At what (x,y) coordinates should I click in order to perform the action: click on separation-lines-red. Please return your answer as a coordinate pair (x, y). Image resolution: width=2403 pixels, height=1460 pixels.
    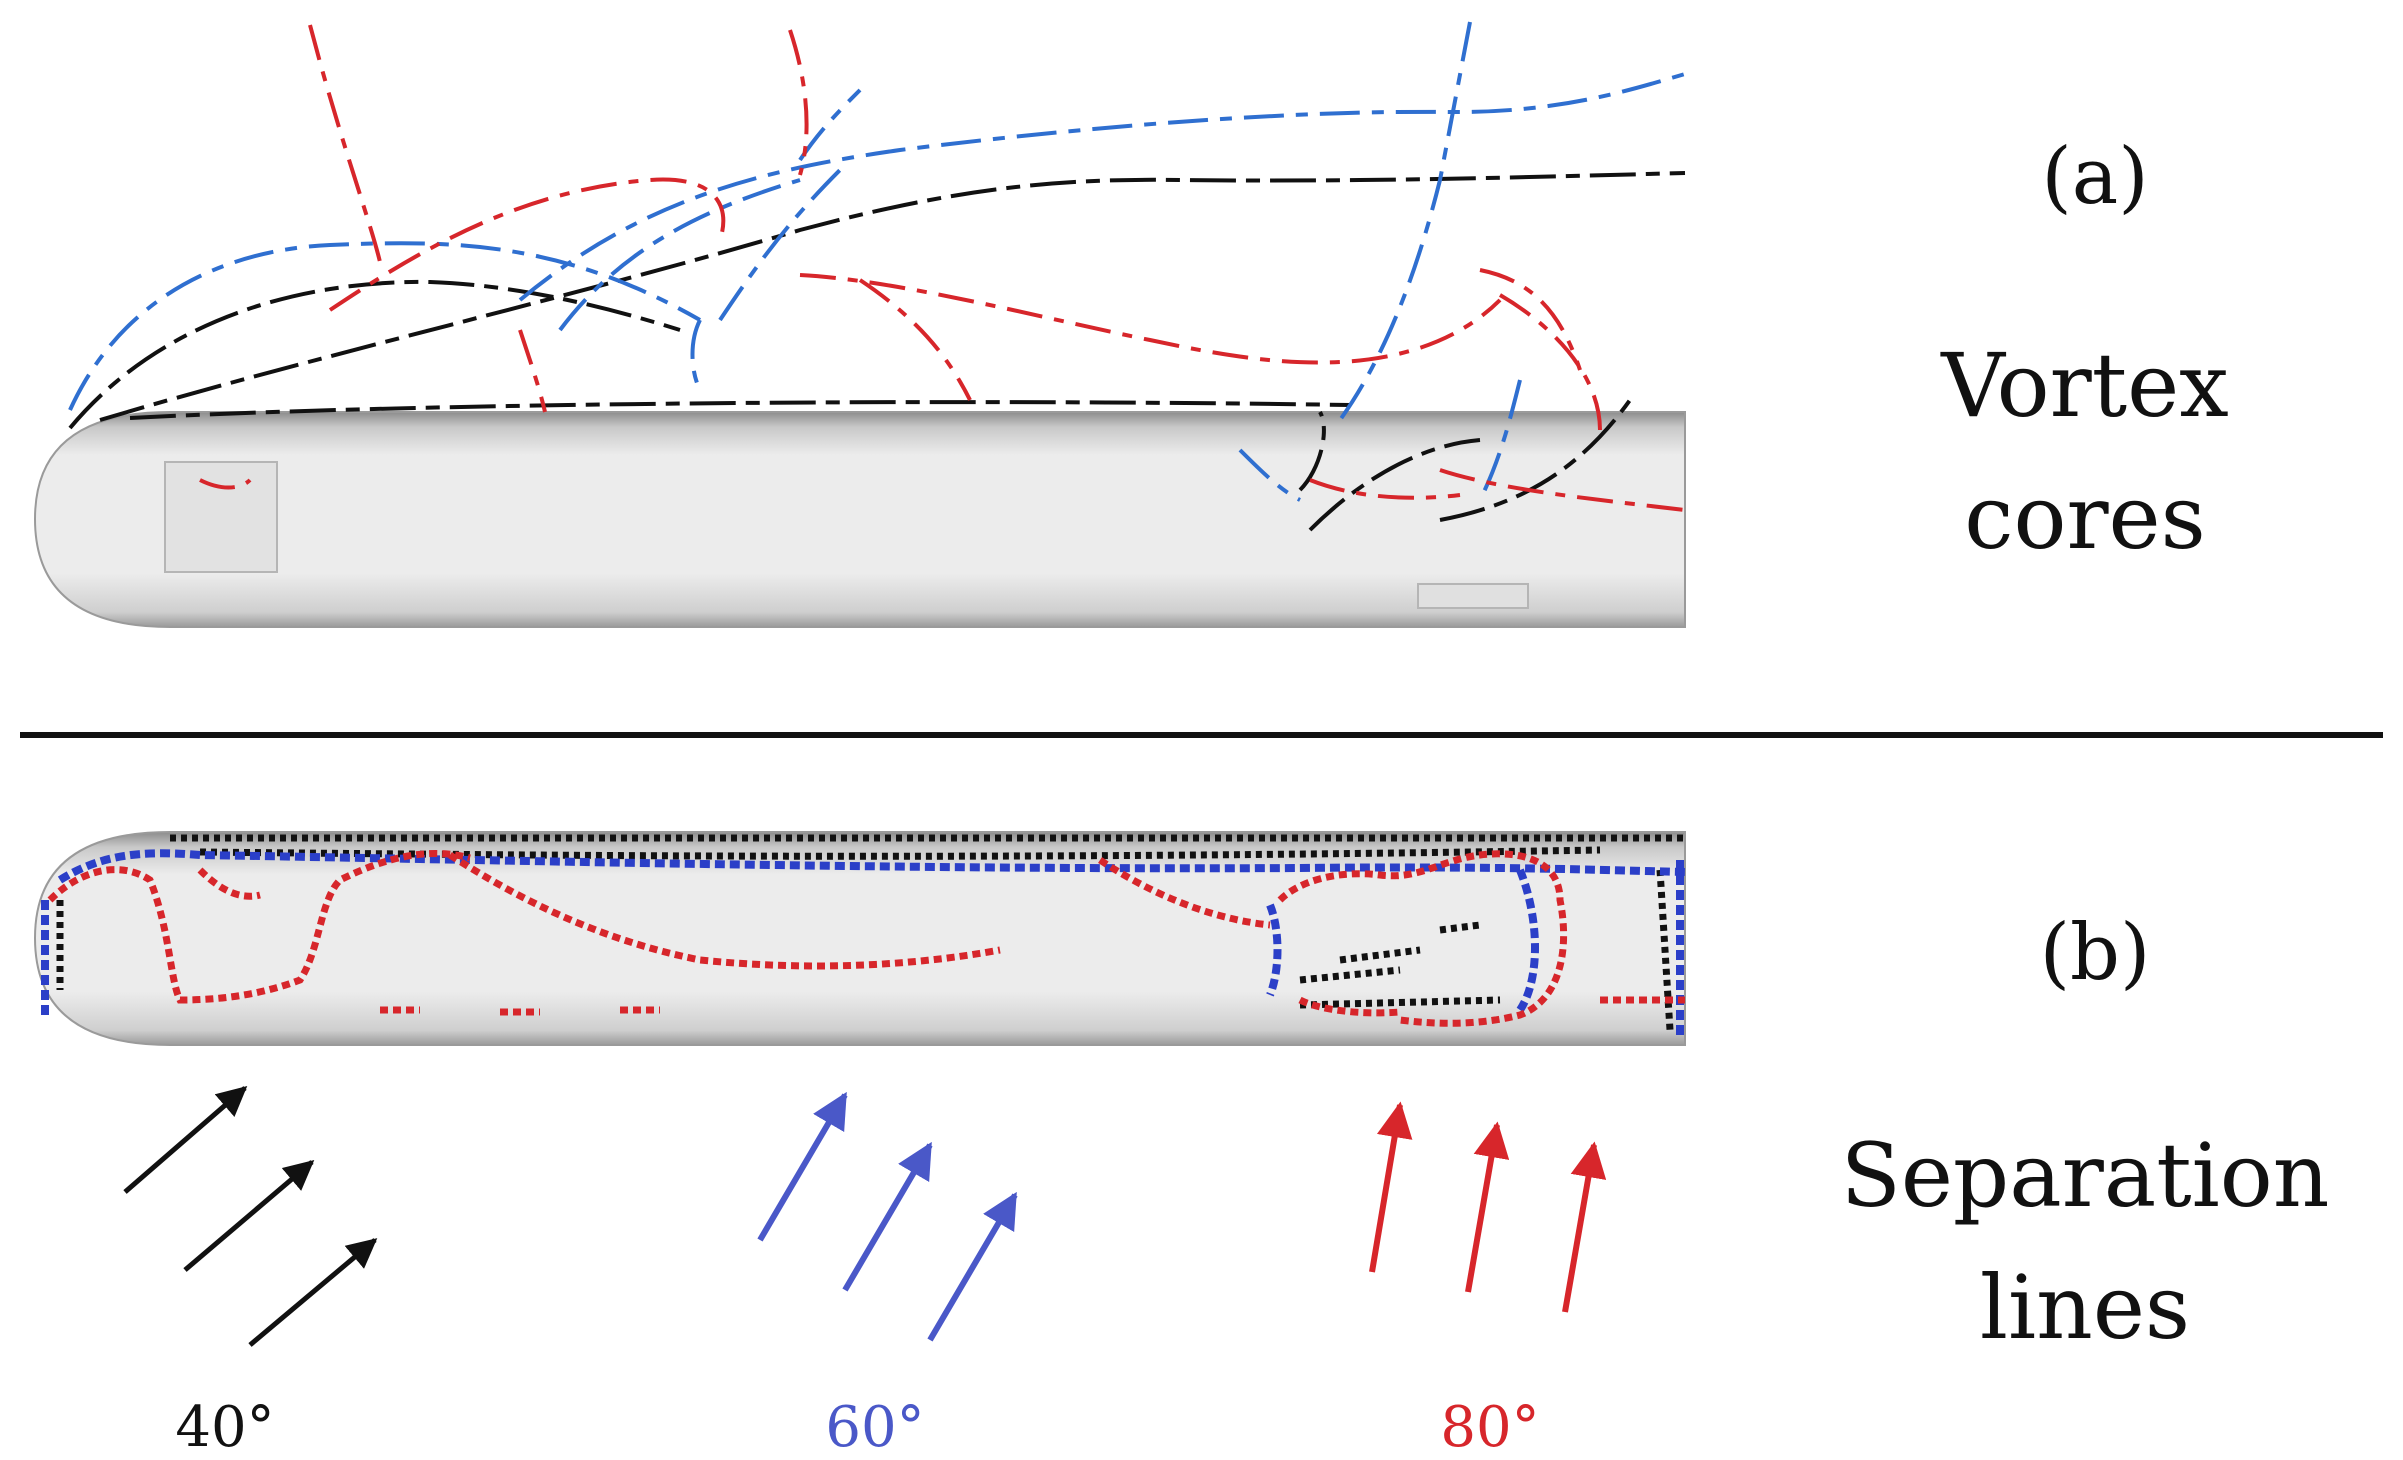
    Looking at the image, I should click on (866, 938).